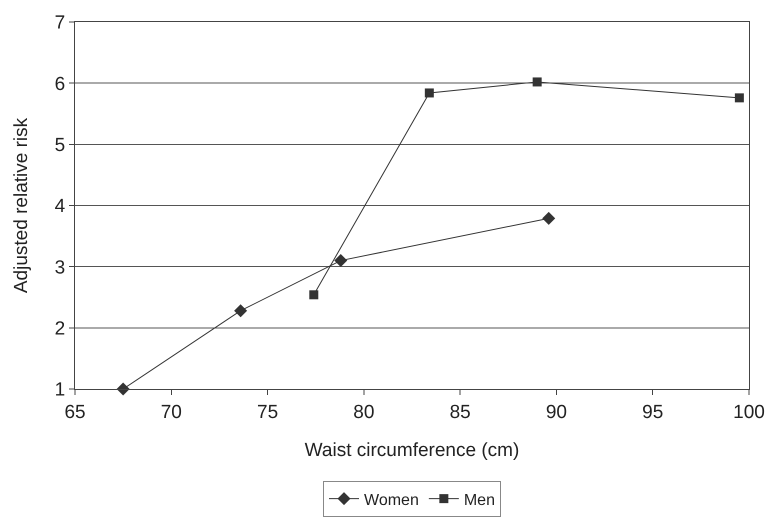  Describe the element at coordinates (749, 412) in the screenshot. I see `x-tick-label: 100` at that location.